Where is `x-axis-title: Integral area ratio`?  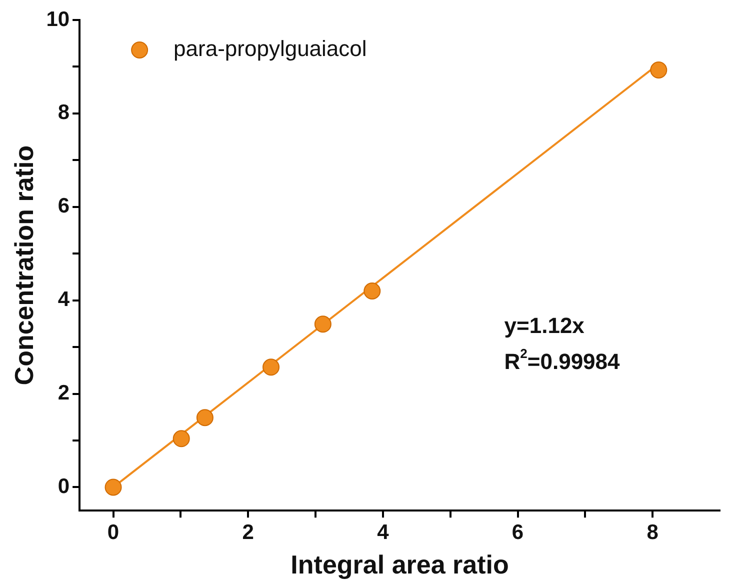 x-axis-title: Integral area ratio is located at coordinates (399, 565).